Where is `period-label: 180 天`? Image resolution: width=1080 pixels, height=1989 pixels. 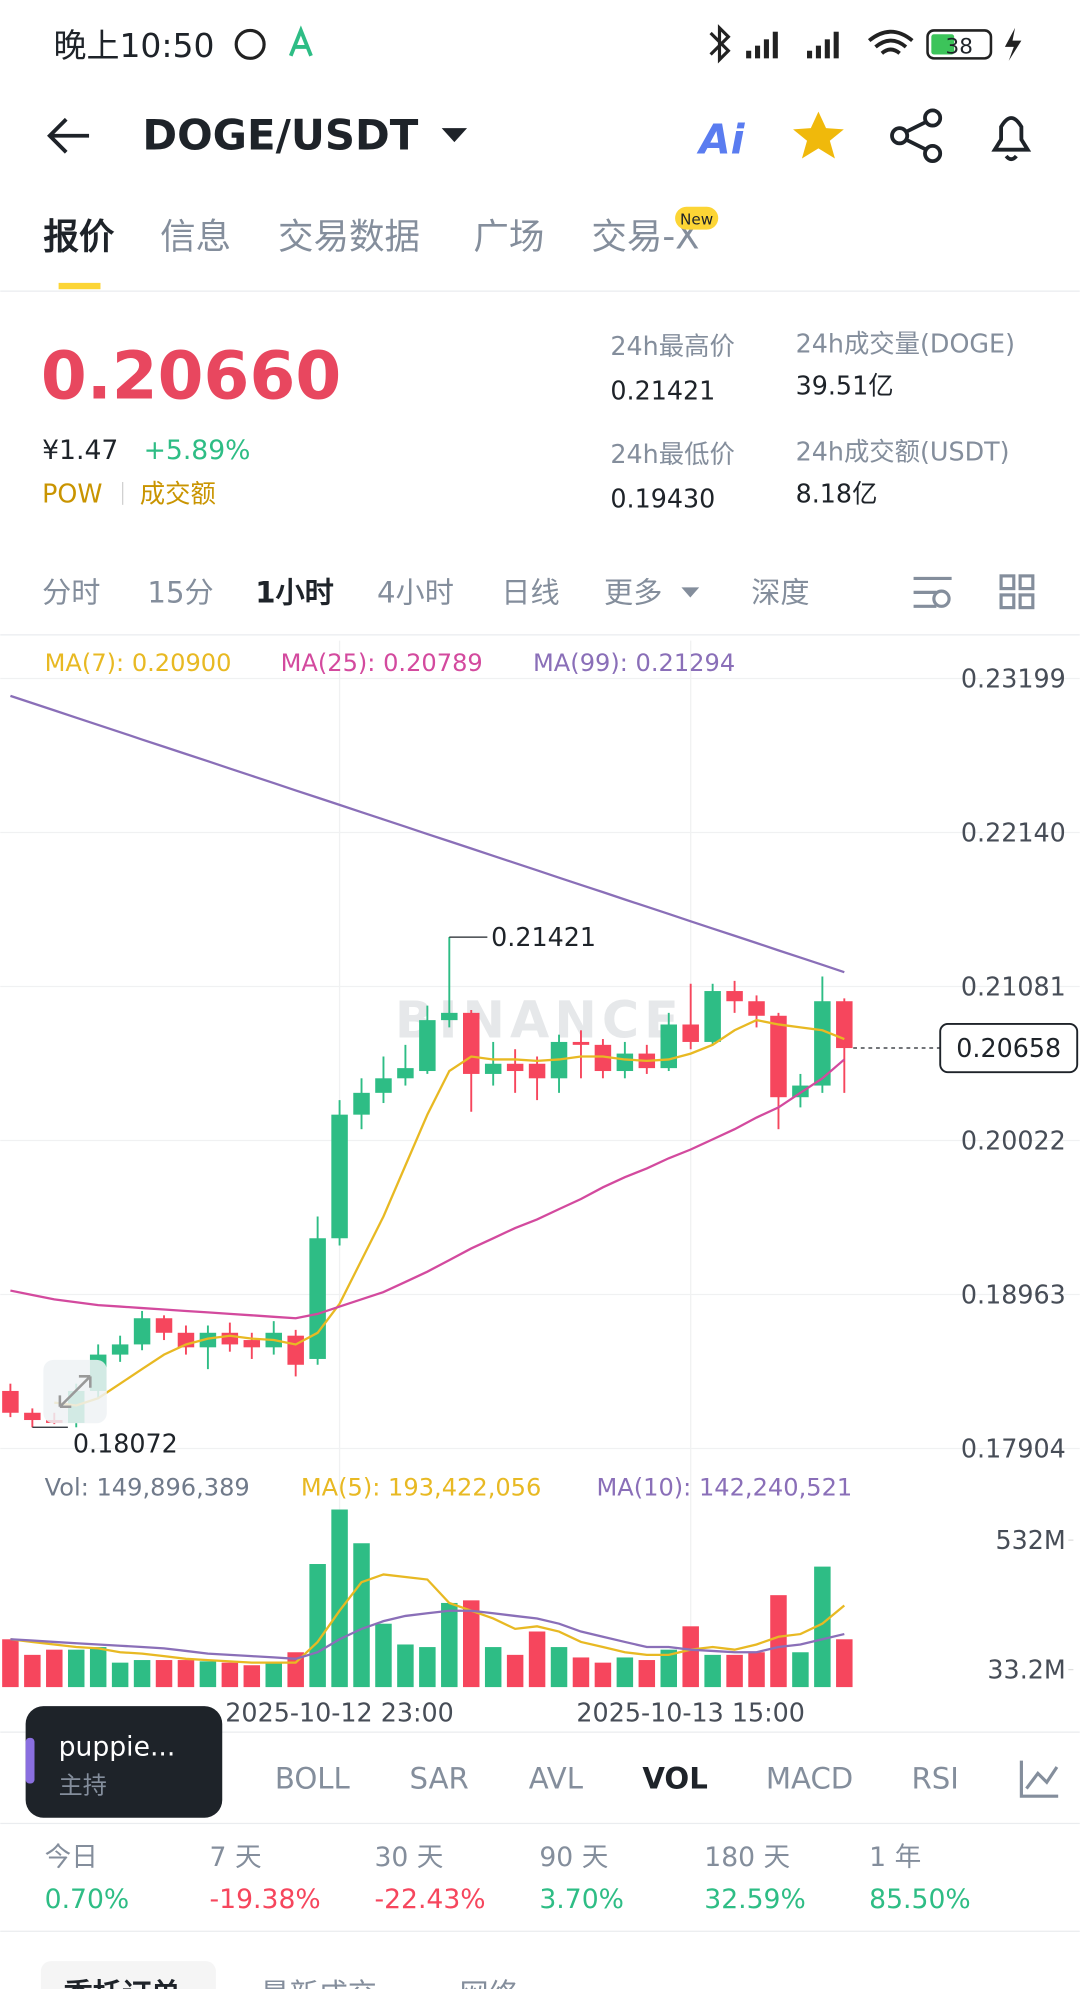 period-label: 180 天 is located at coordinates (747, 1857).